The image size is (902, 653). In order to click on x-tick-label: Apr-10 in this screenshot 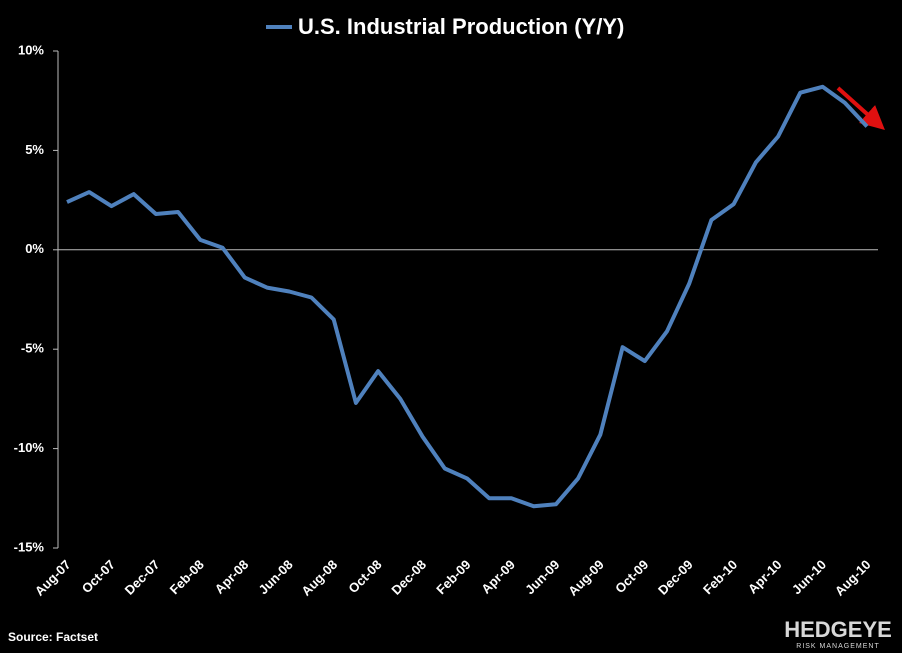, I will do `click(765, 577)`.